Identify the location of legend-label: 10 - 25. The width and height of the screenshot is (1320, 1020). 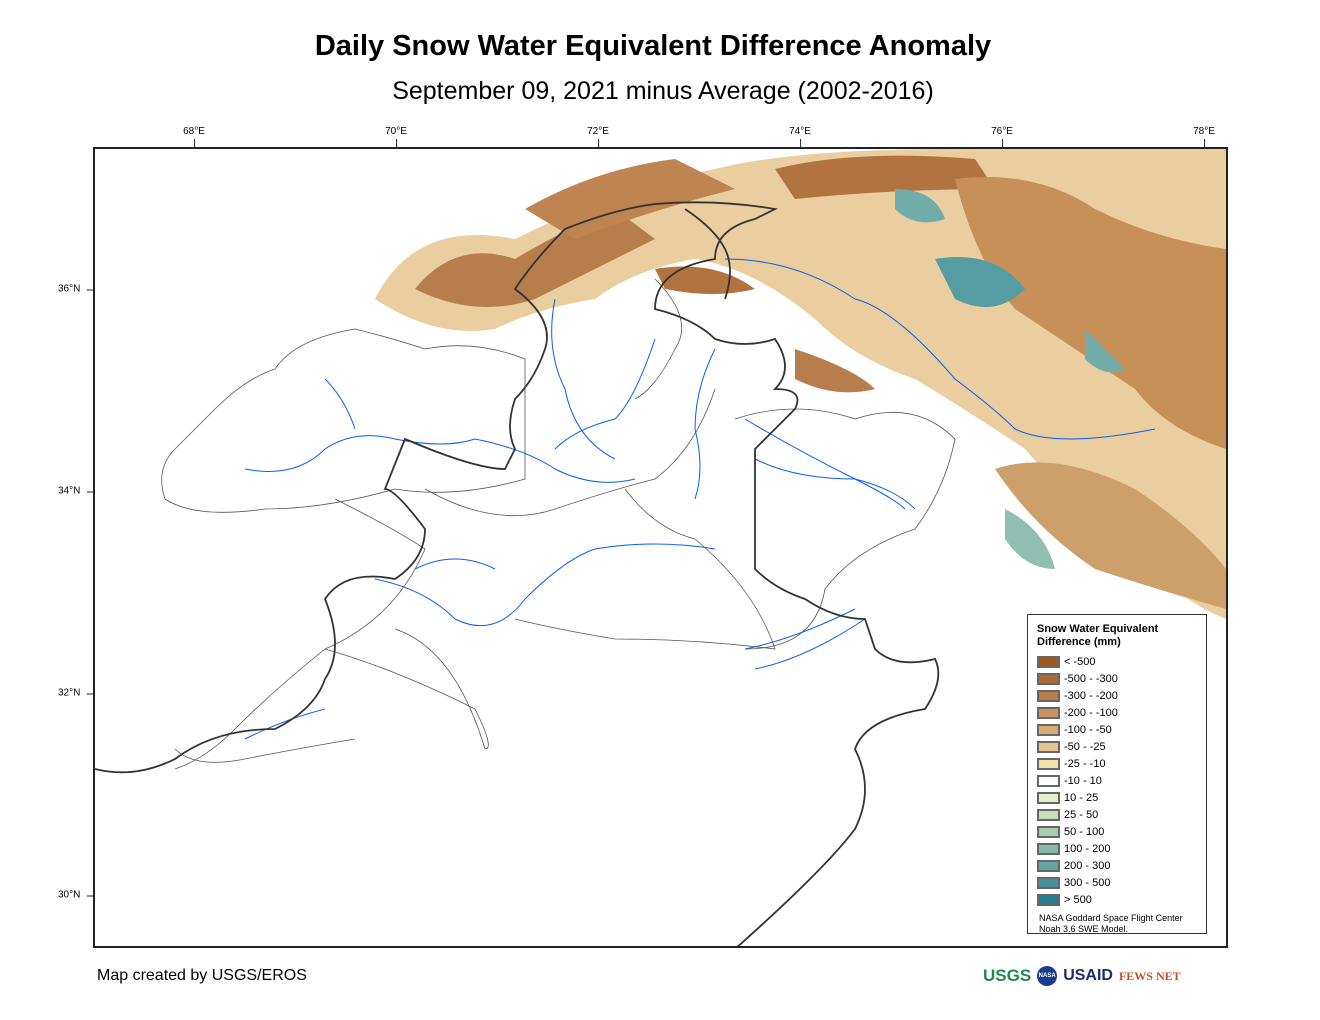
(1081, 797).